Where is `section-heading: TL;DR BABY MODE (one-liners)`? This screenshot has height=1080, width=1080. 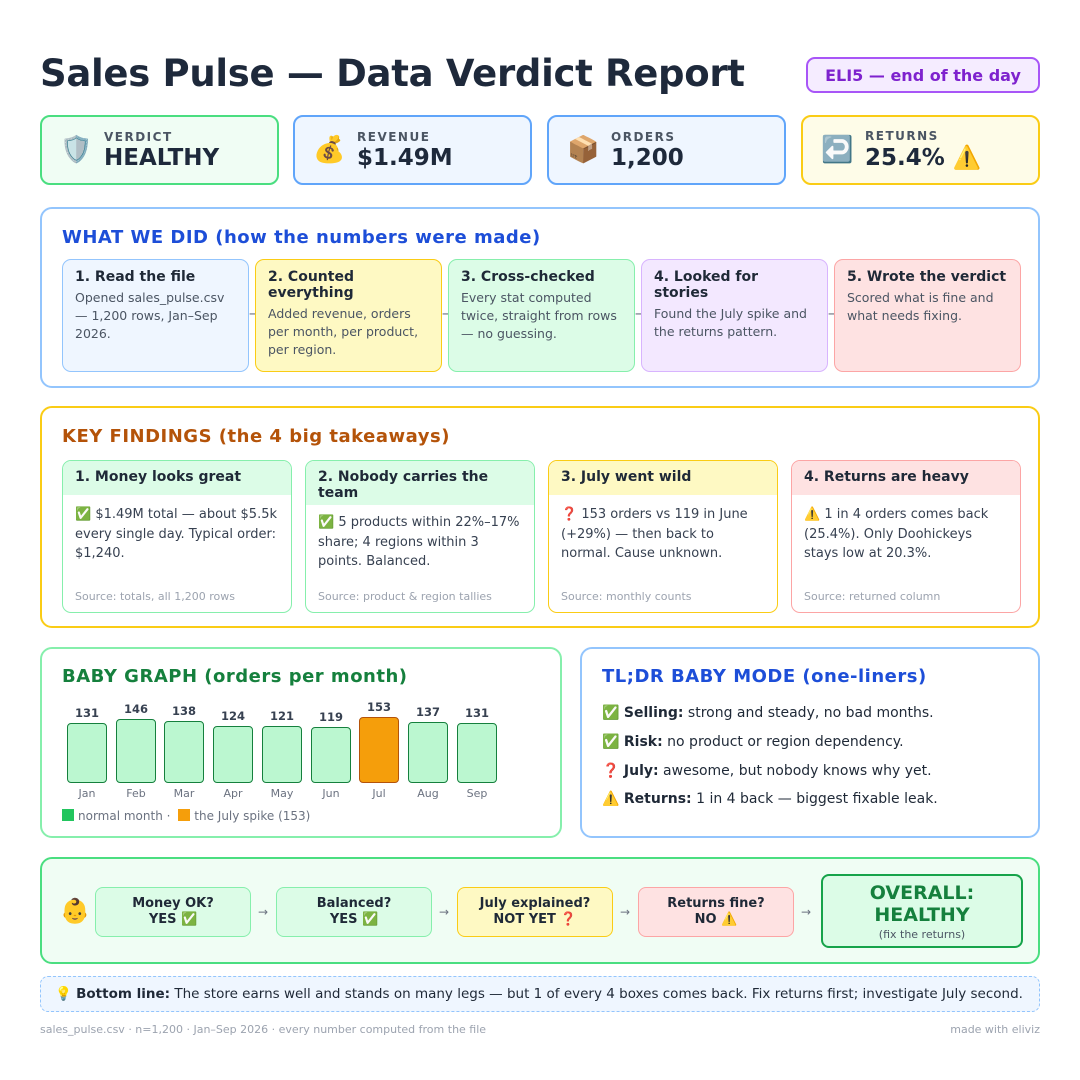
section-heading: TL;DR BABY MODE (one-liners) is located at coordinates (764, 676).